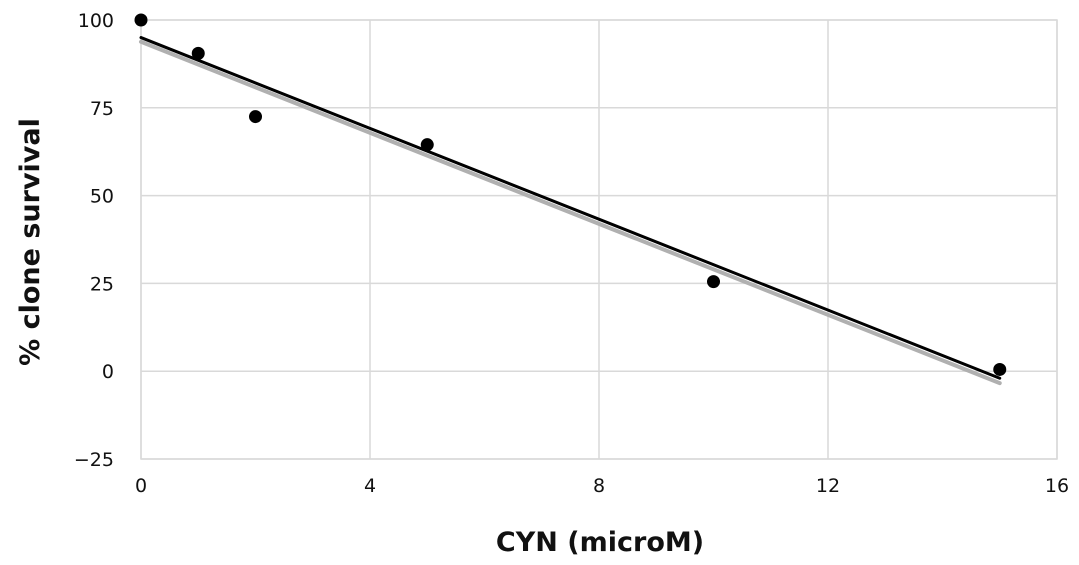 This screenshot has width=1079, height=565. Describe the element at coordinates (600, 542) in the screenshot. I see `x-axis-title: CYN (microM)` at that location.